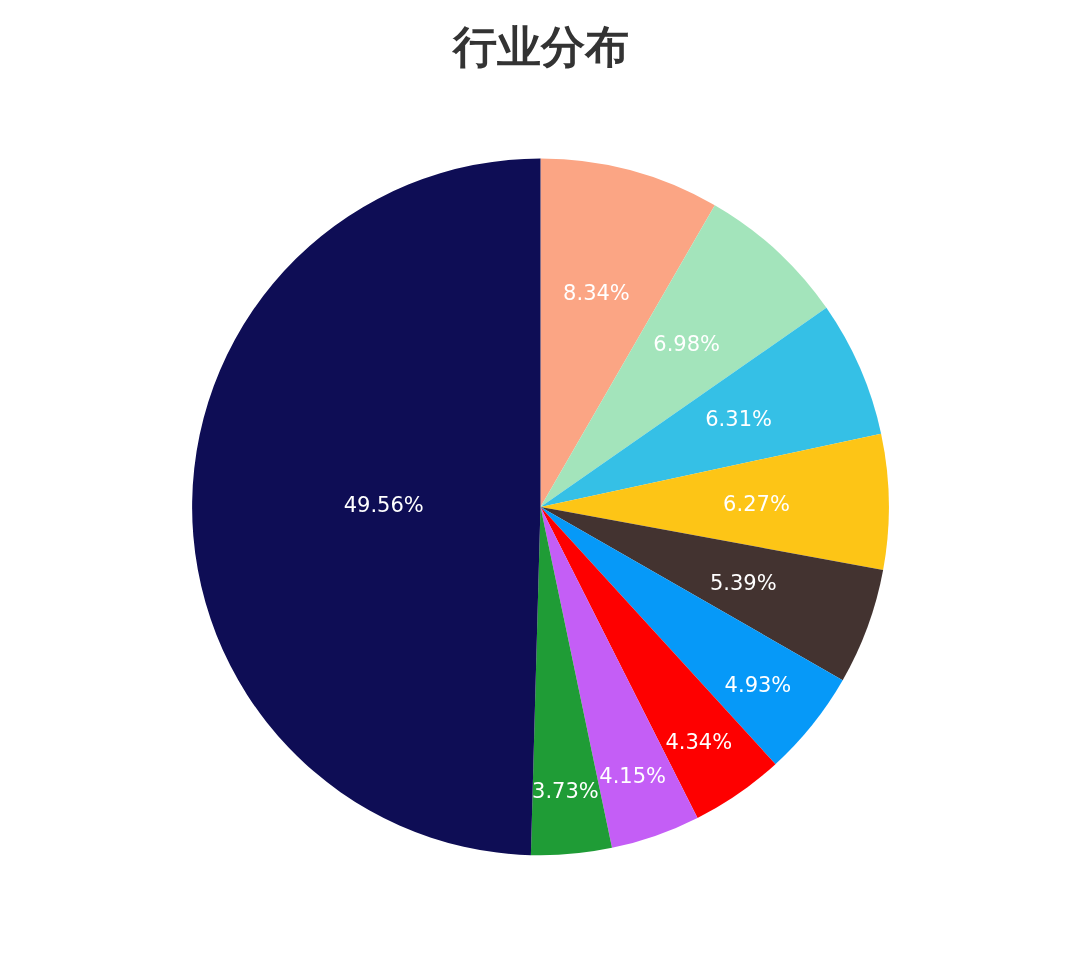 This screenshot has height=979, width=1080. Describe the element at coordinates (758, 685) in the screenshot. I see `data-label: 4.93%` at that location.